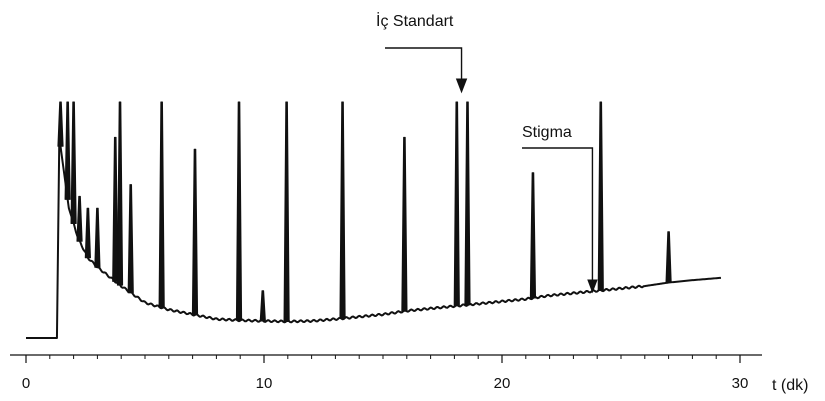 Image resolution: width=825 pixels, height=401 pixels. I want to click on annotation-arrowhead-internal-standard, so click(461, 86).